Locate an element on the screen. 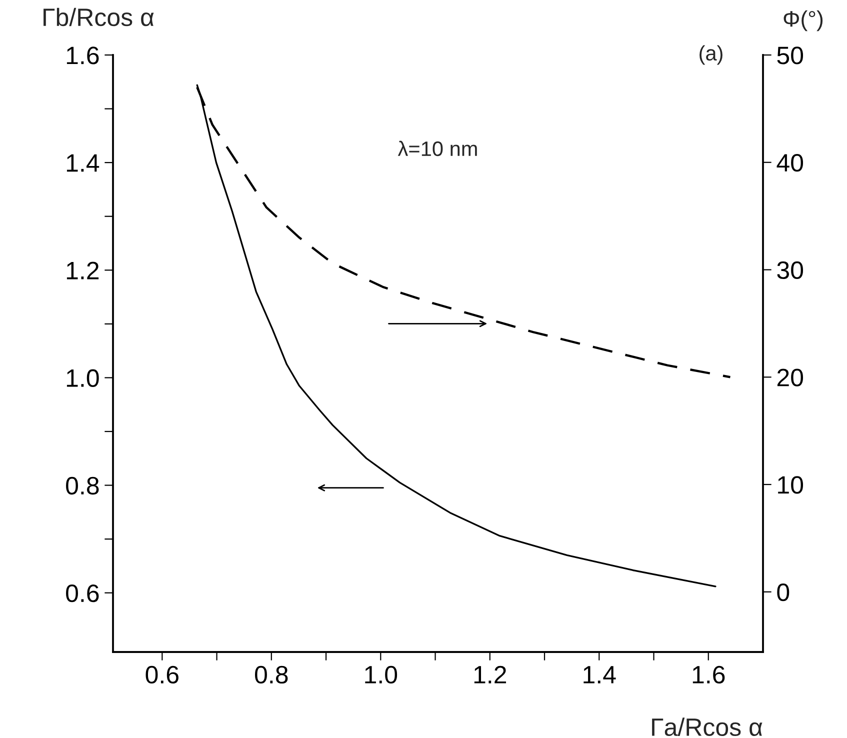 This screenshot has width=847, height=738. y2-tick-label: 40 is located at coordinates (790, 163).